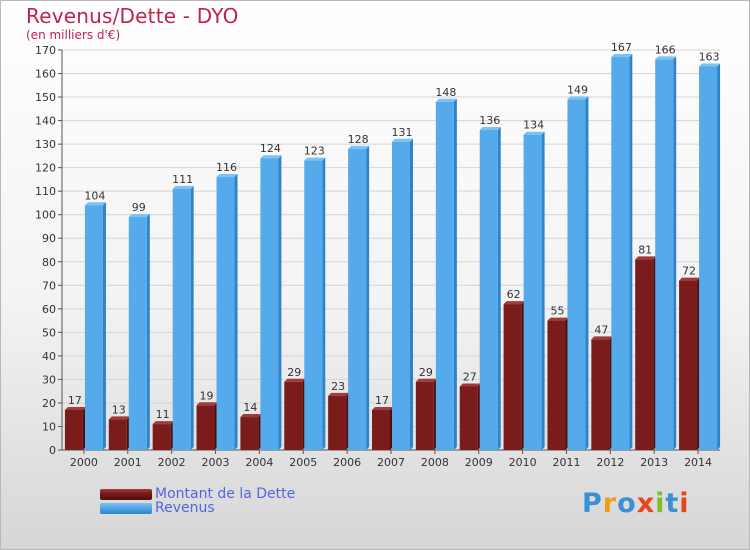  I want to click on y-tick-label: 30, so click(49, 379).